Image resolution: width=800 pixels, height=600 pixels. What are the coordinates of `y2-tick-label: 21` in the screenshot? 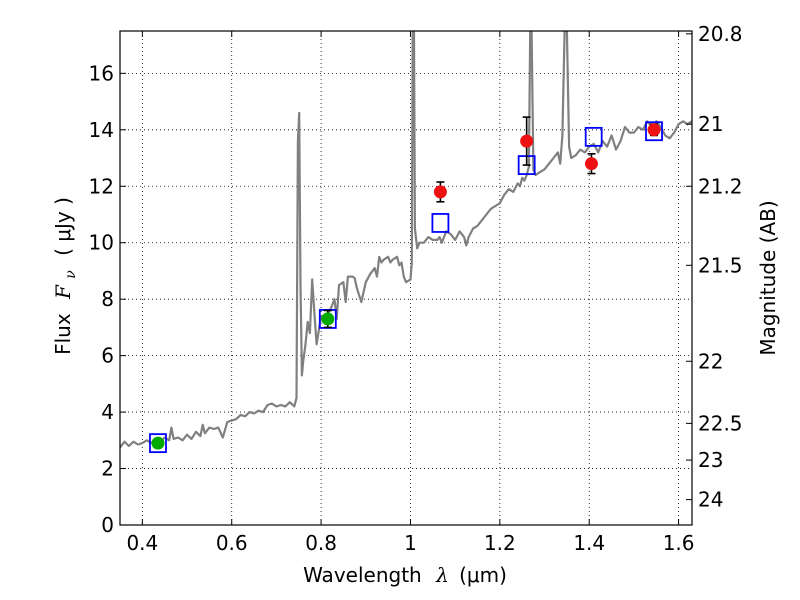 It's located at (710, 124).